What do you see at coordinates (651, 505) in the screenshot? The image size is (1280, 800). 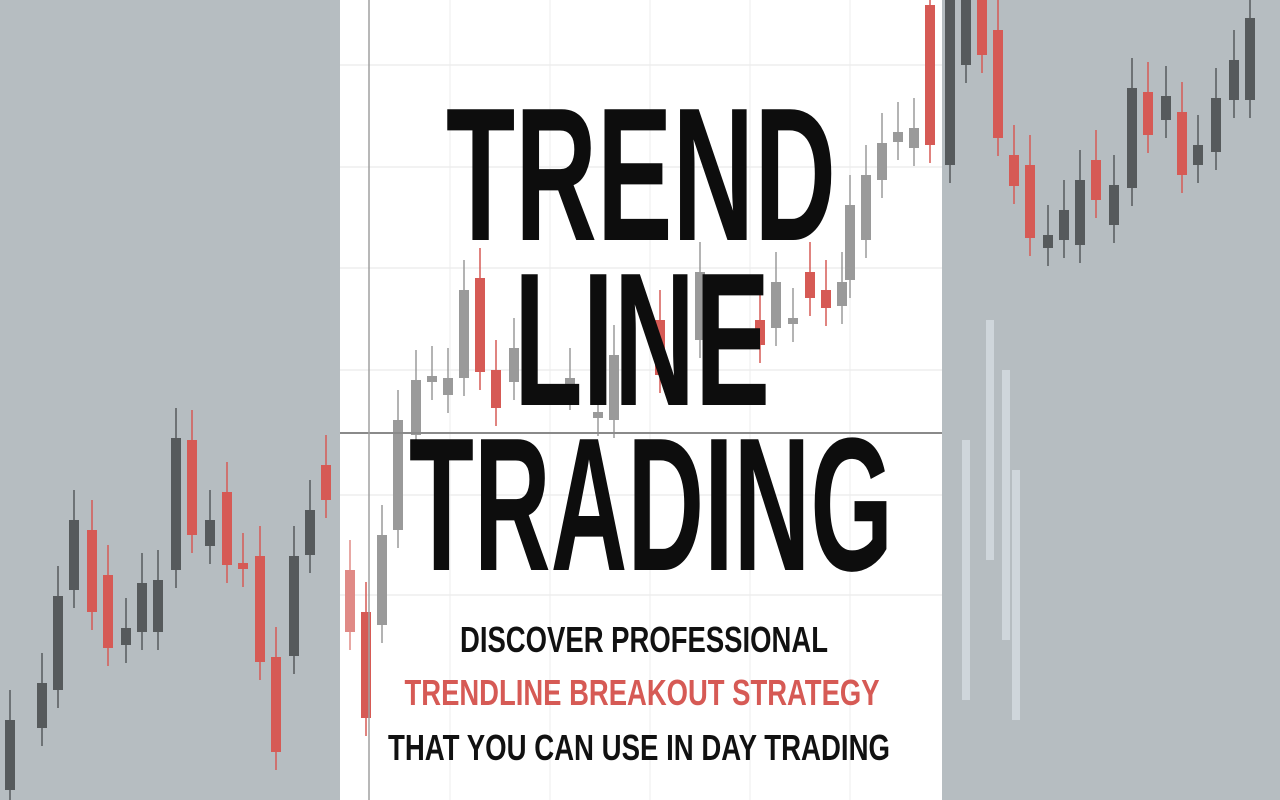 I see `title-line: TRADING` at bounding box center [651, 505].